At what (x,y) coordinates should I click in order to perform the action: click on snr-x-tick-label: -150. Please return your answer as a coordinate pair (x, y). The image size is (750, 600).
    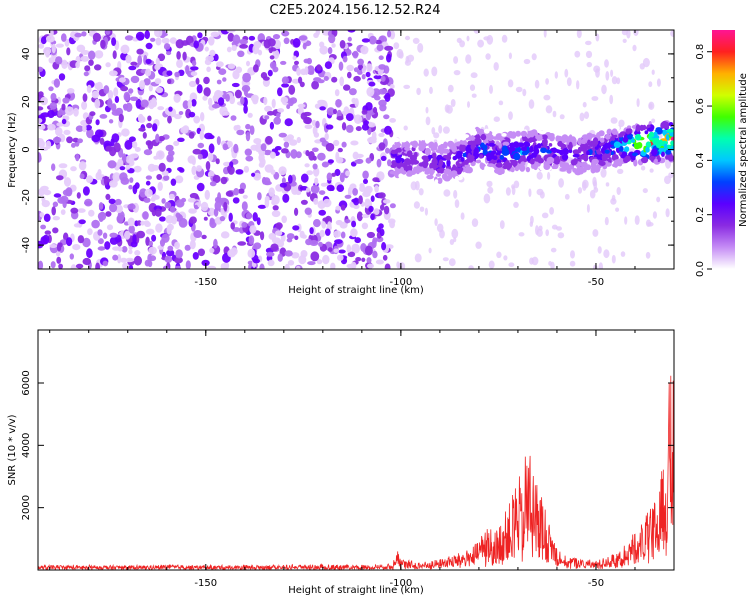
    Looking at the image, I should click on (205, 583).